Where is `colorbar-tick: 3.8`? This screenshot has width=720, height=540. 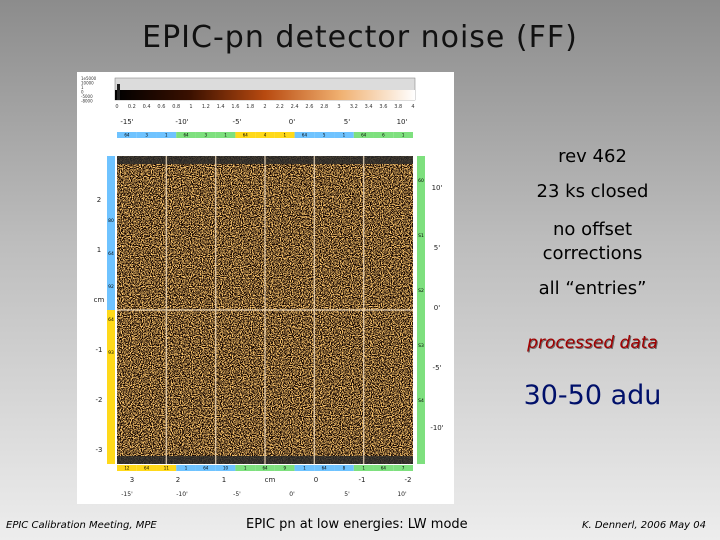
colorbar-tick: 3.8 is located at coordinates (398, 107).